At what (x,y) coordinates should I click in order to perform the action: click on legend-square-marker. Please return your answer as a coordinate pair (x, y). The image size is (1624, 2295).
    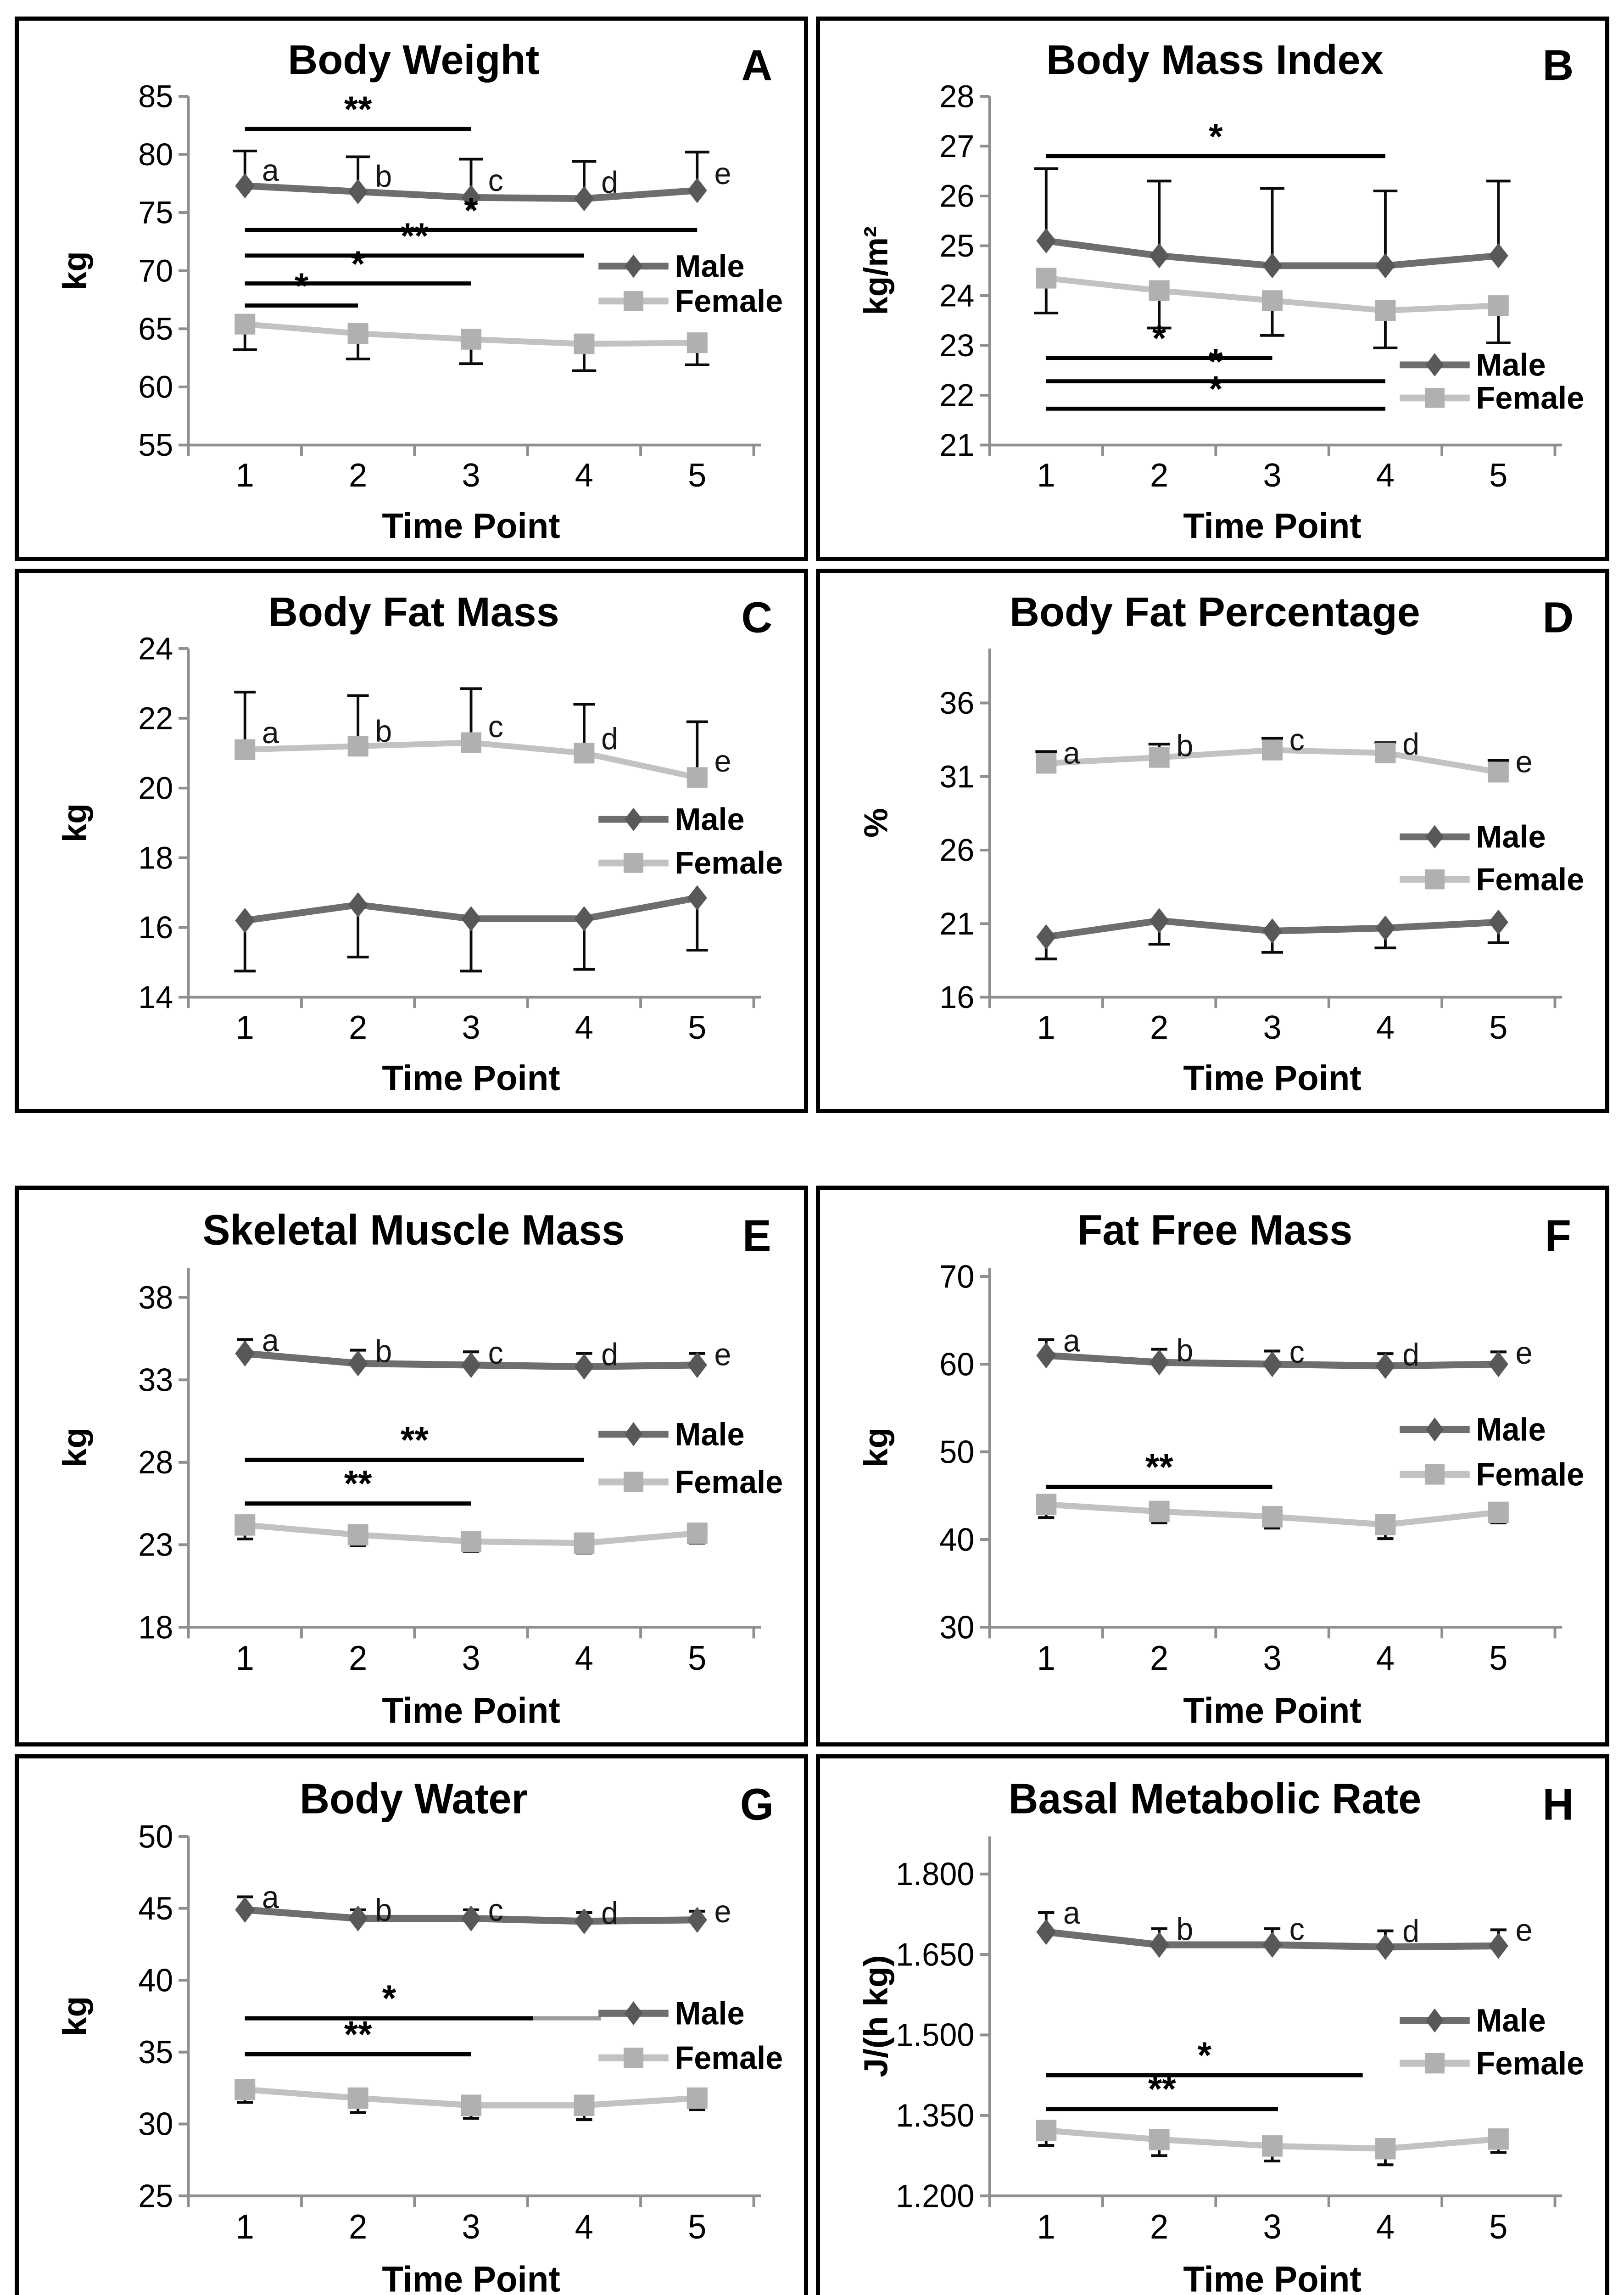
    Looking at the image, I should click on (633, 863).